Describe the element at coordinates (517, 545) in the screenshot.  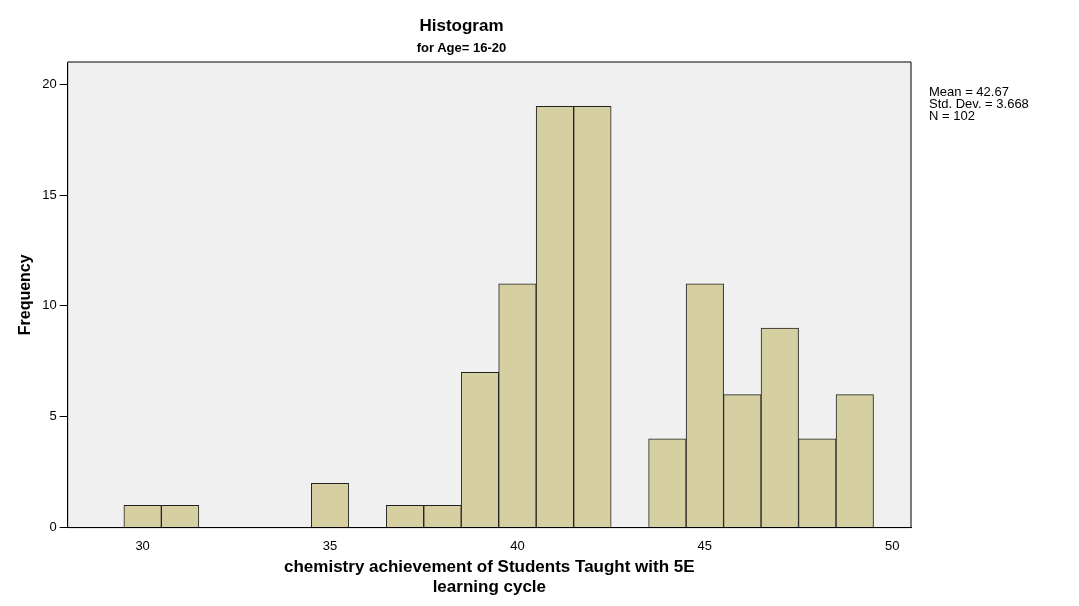
I see `x-tick-label: 40` at that location.